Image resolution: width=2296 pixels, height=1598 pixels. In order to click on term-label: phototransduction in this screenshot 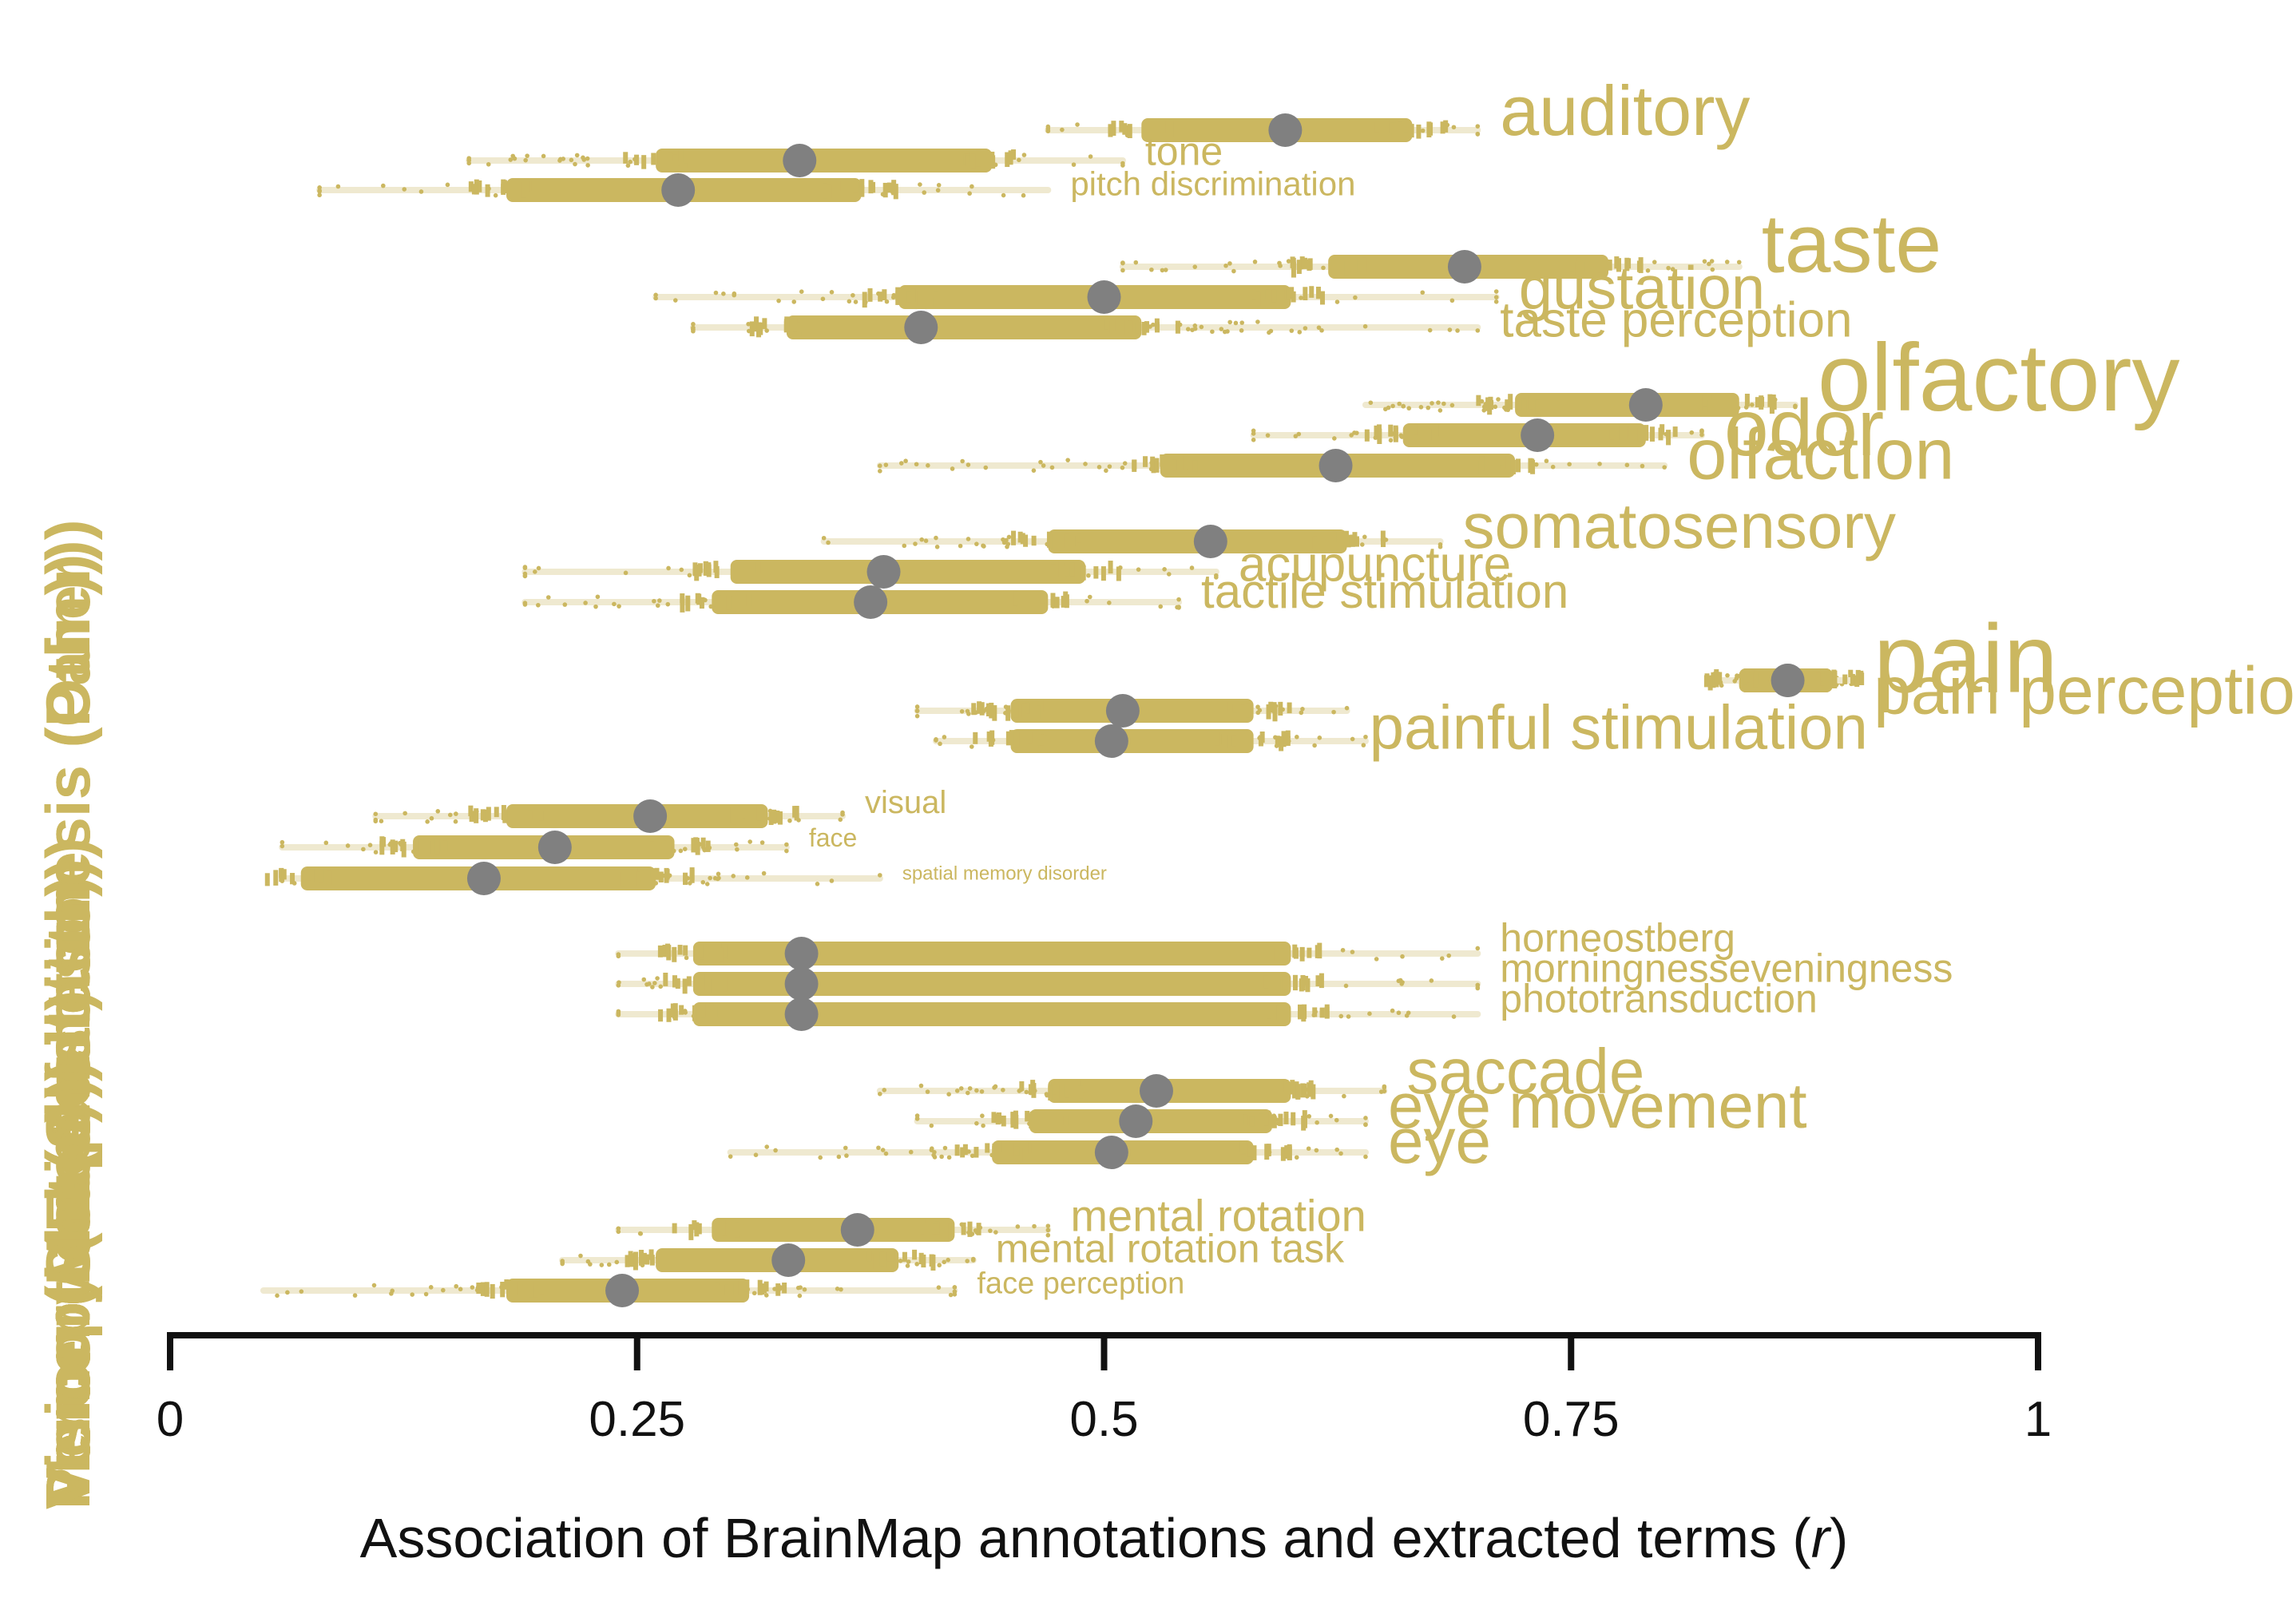, I will do `click(1659, 999)`.